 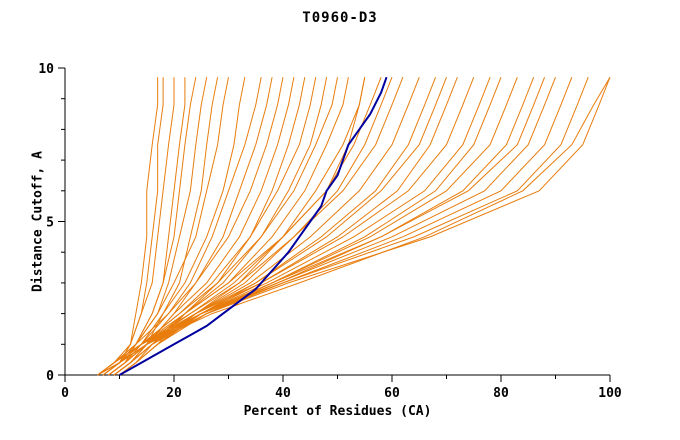 I want to click on x-tick-label: 40, so click(x=283, y=393).